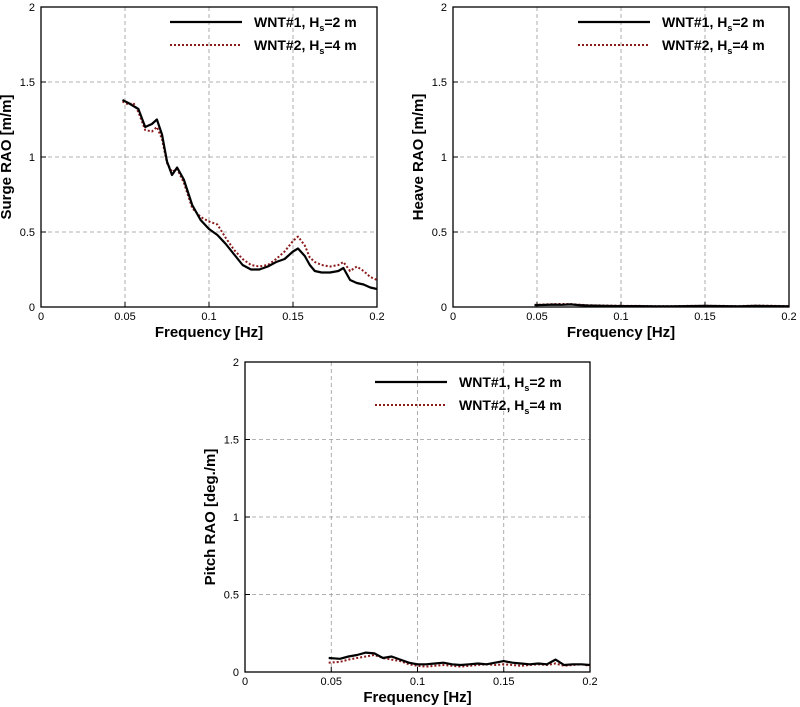 The height and width of the screenshot is (707, 800). I want to click on pitch-x-tick-label: 0, so click(245, 682).